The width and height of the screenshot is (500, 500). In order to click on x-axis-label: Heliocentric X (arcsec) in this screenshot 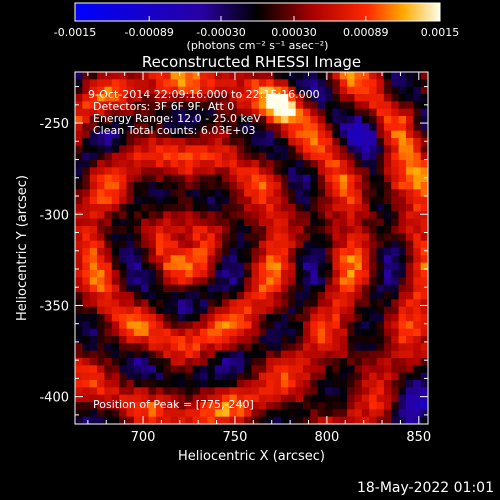, I will do `click(251, 456)`.